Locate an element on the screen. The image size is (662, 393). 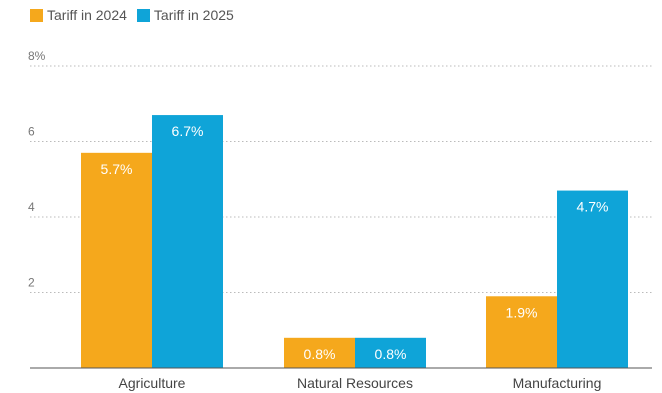
legend-swatch-2025 is located at coordinates (143, 15).